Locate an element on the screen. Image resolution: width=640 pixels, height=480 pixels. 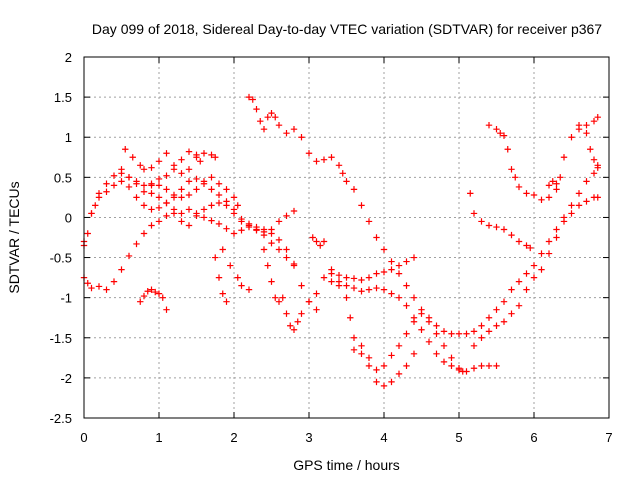
y-tick-label: -1 is located at coordinates (66, 298).